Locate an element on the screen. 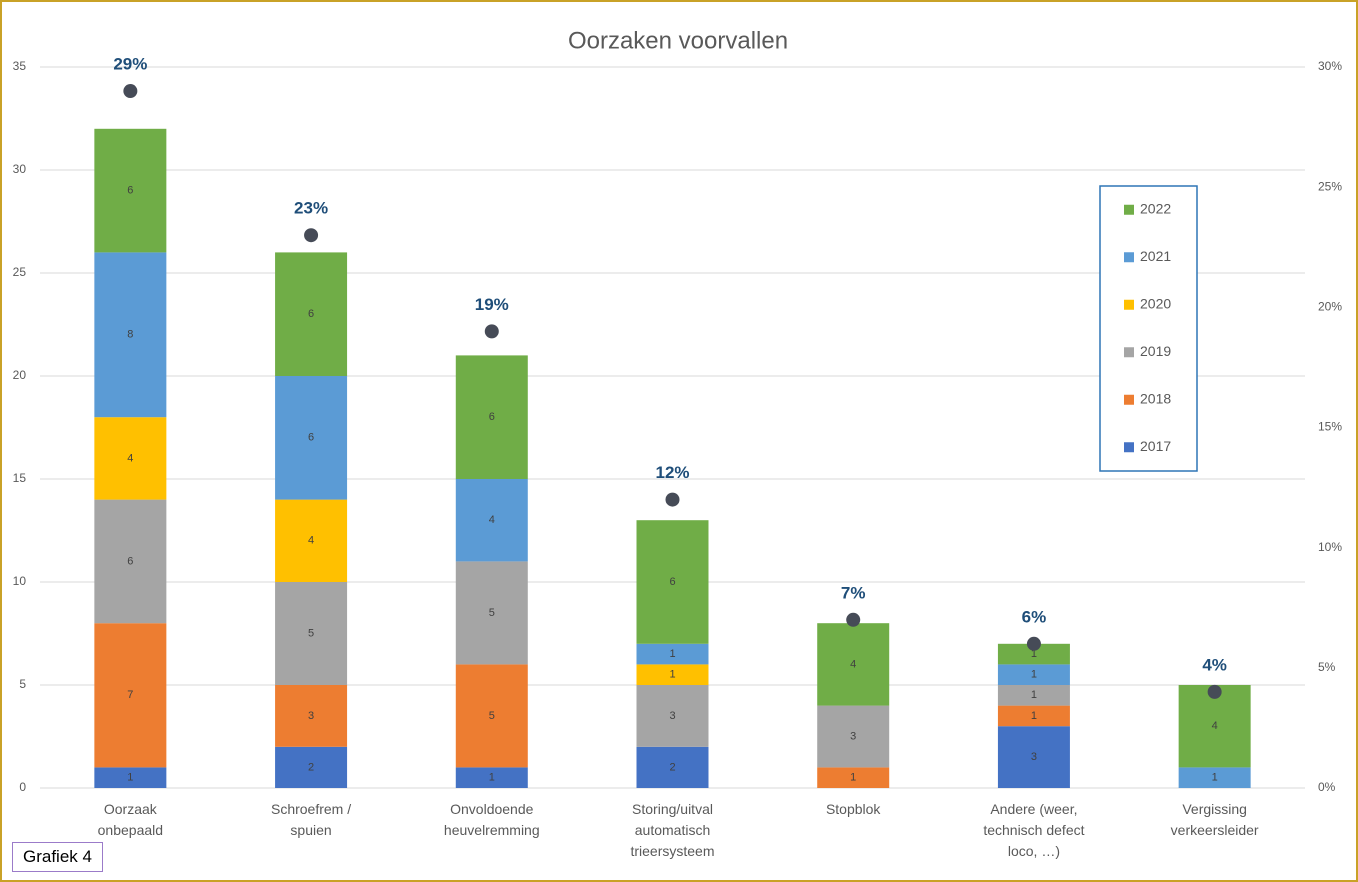 The height and width of the screenshot is (882, 1358). share-label: 29% is located at coordinates (130, 64).